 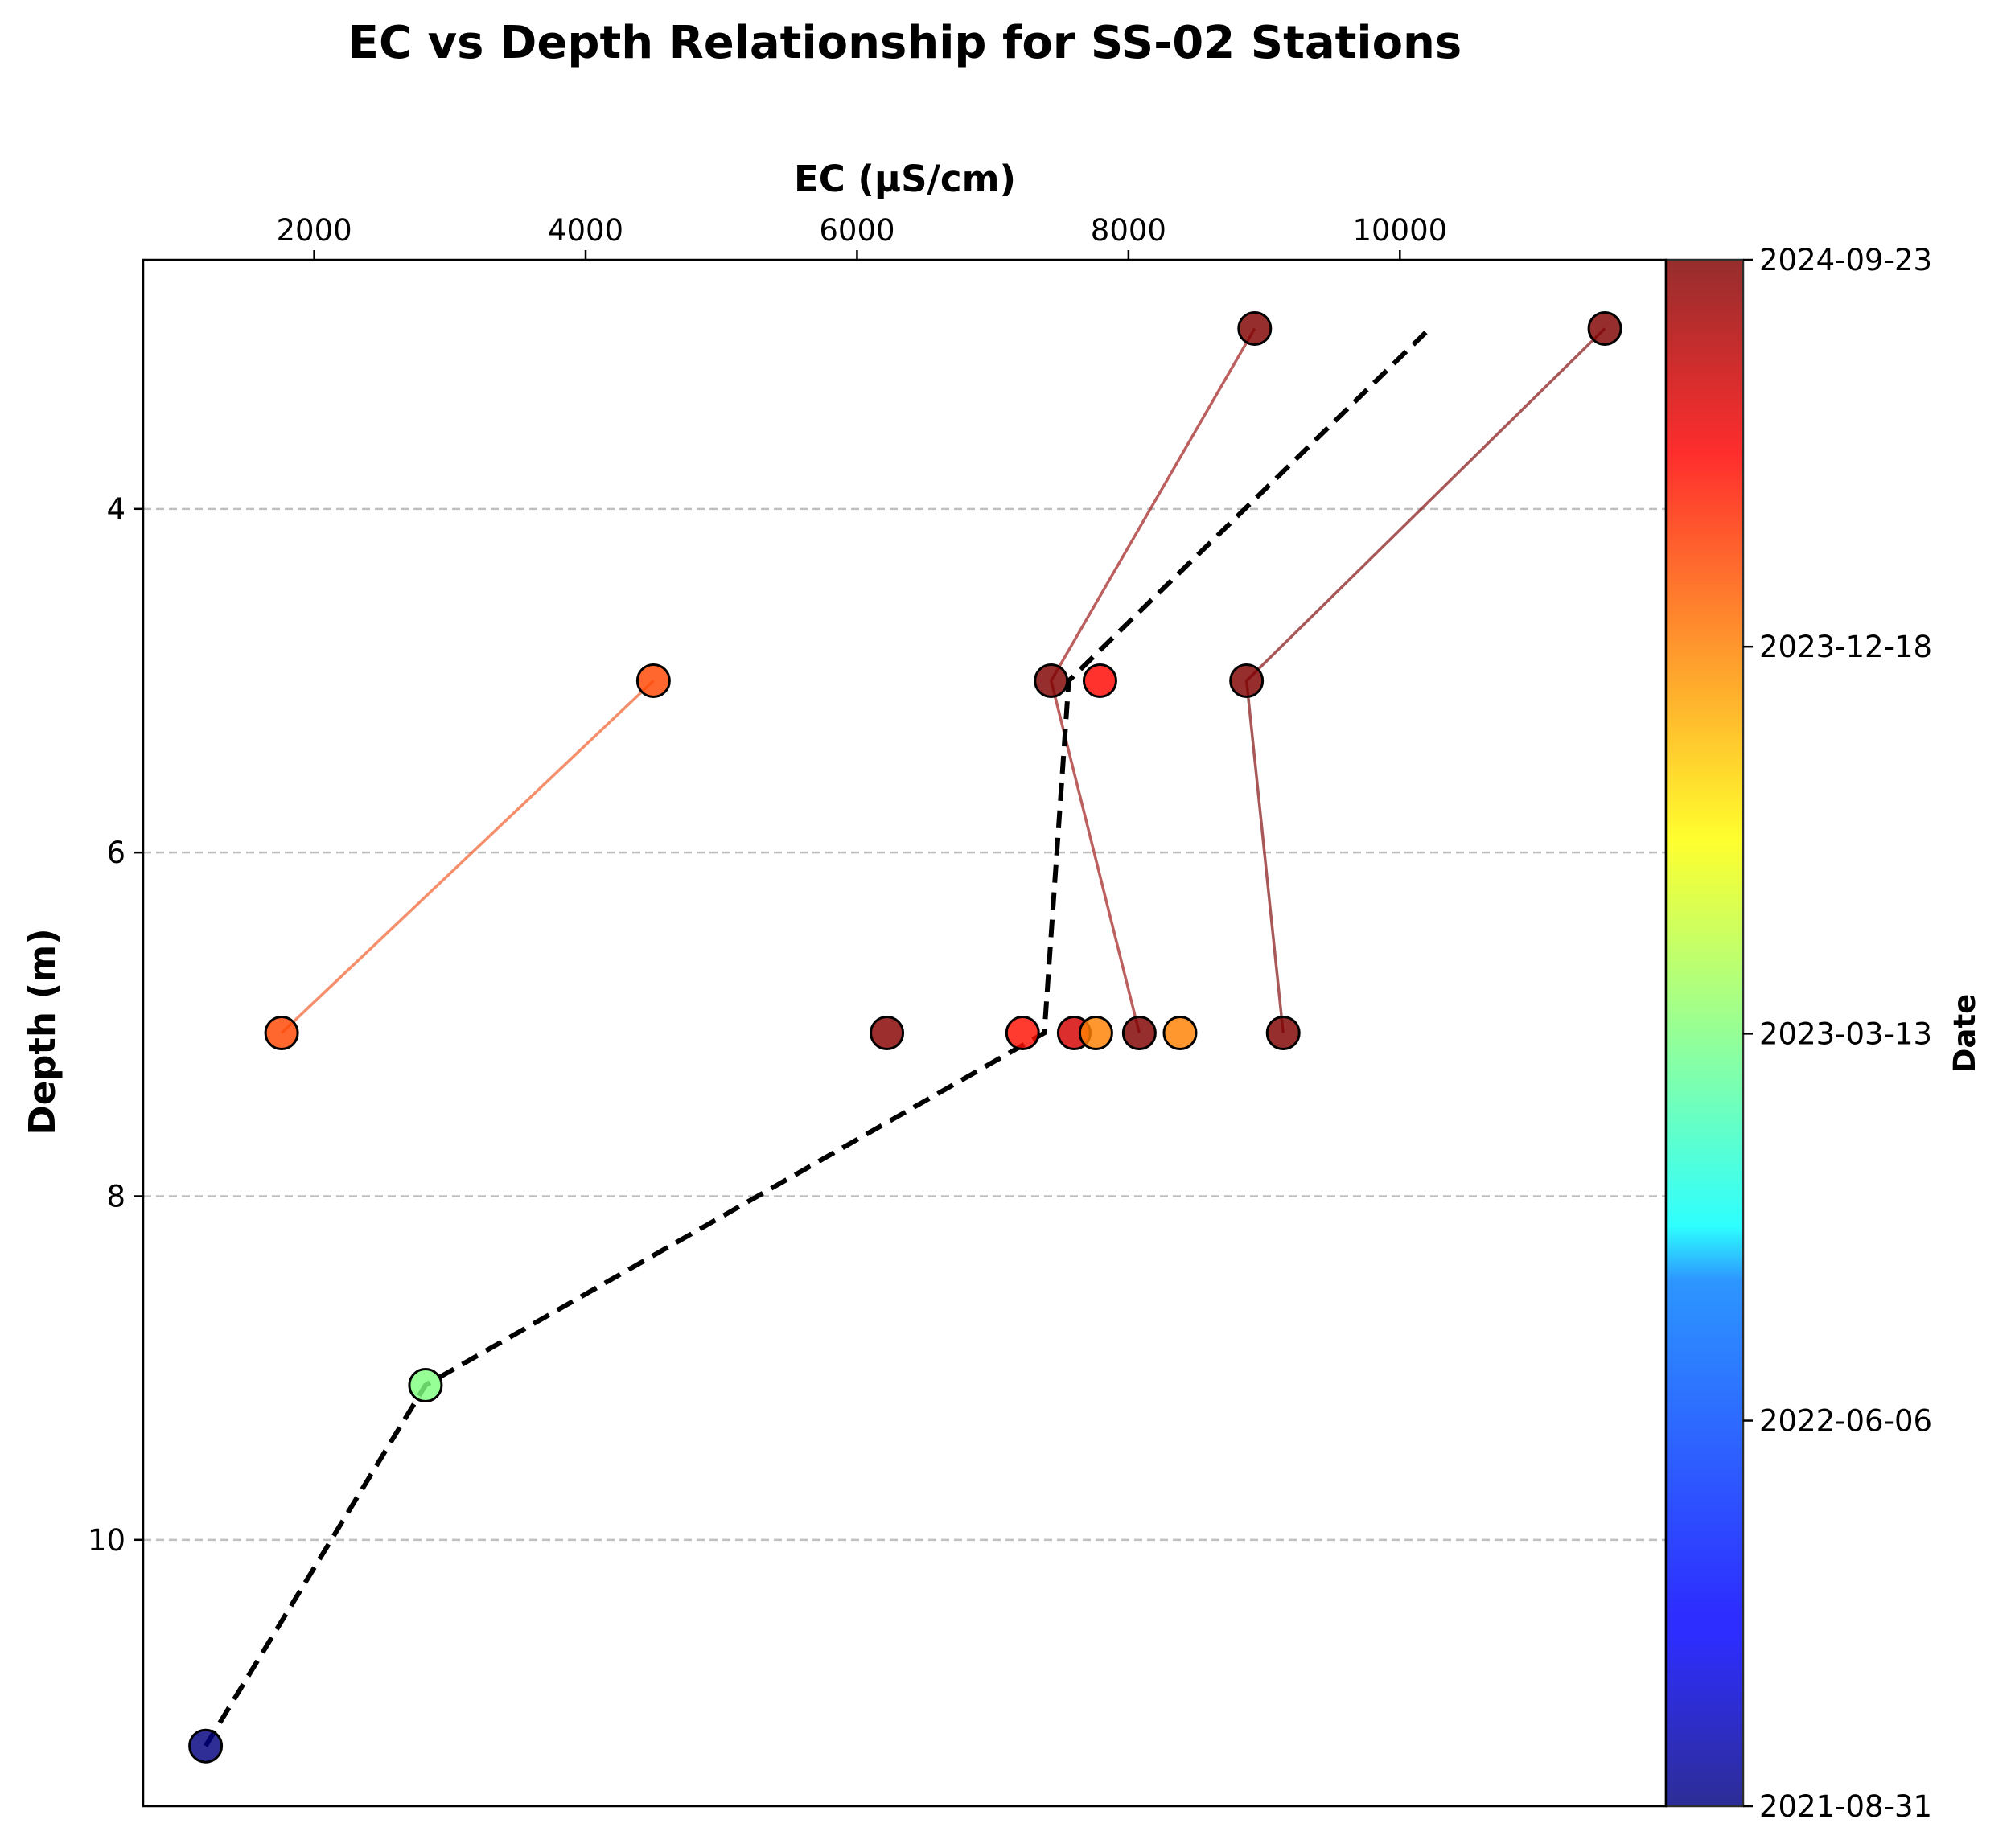 I want to click on x-axis-label: EC (µS/cm), so click(x=905, y=179).